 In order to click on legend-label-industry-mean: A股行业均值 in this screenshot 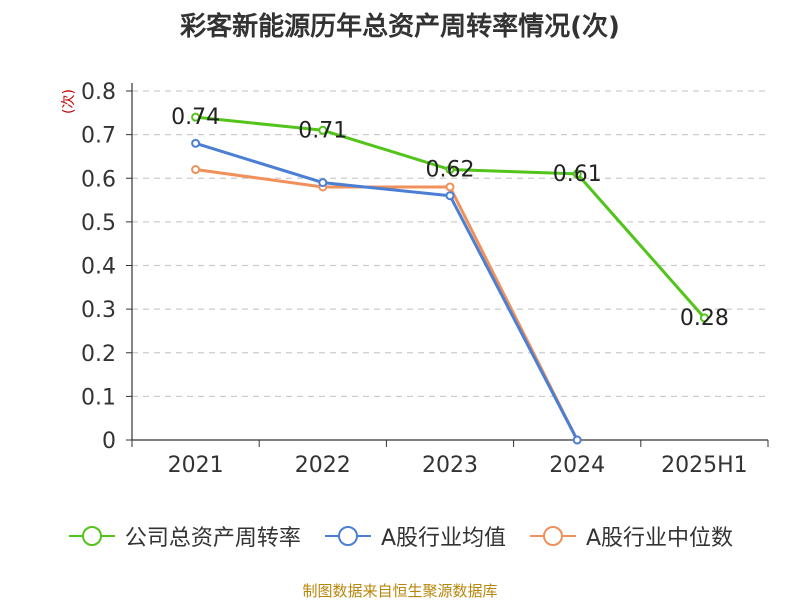, I will do `click(443, 538)`.